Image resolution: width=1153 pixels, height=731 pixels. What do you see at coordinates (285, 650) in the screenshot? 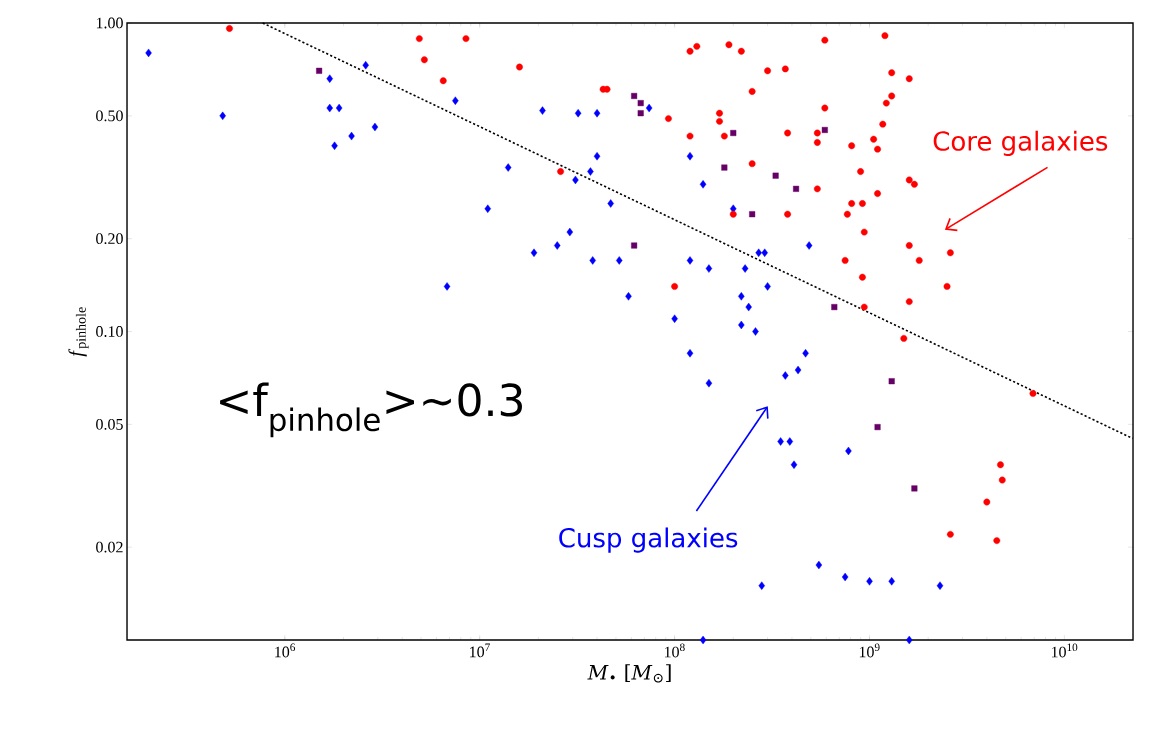
I see `x-tick-label: 10$^{6}$` at bounding box center [285, 650].